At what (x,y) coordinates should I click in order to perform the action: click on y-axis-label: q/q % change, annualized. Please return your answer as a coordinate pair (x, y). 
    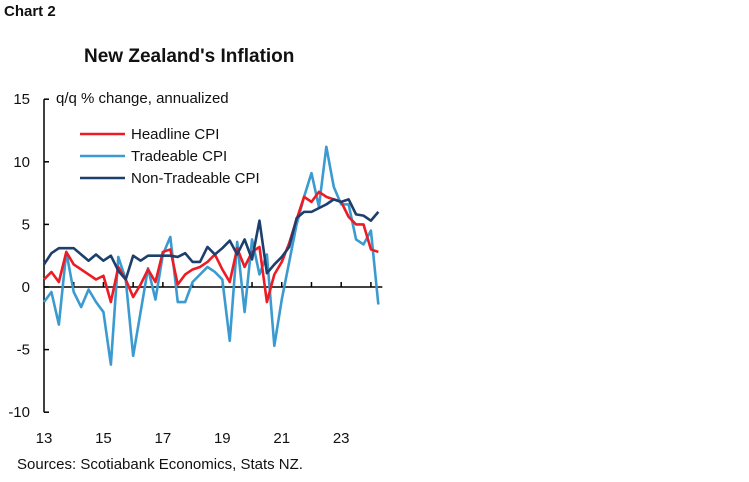
    Looking at the image, I should click on (142, 98).